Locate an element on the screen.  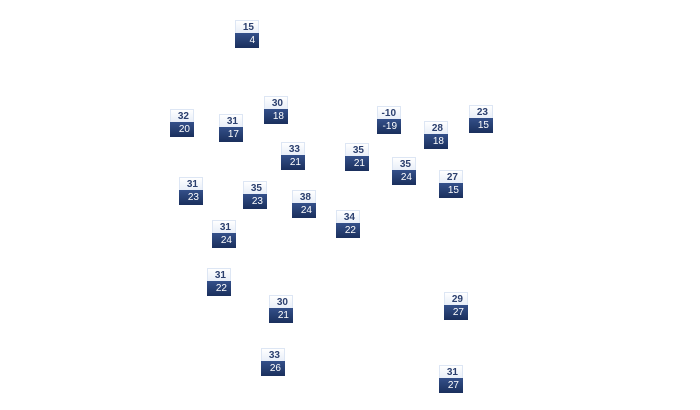
temperature-marker: 35 24 is located at coordinates (404, 171).